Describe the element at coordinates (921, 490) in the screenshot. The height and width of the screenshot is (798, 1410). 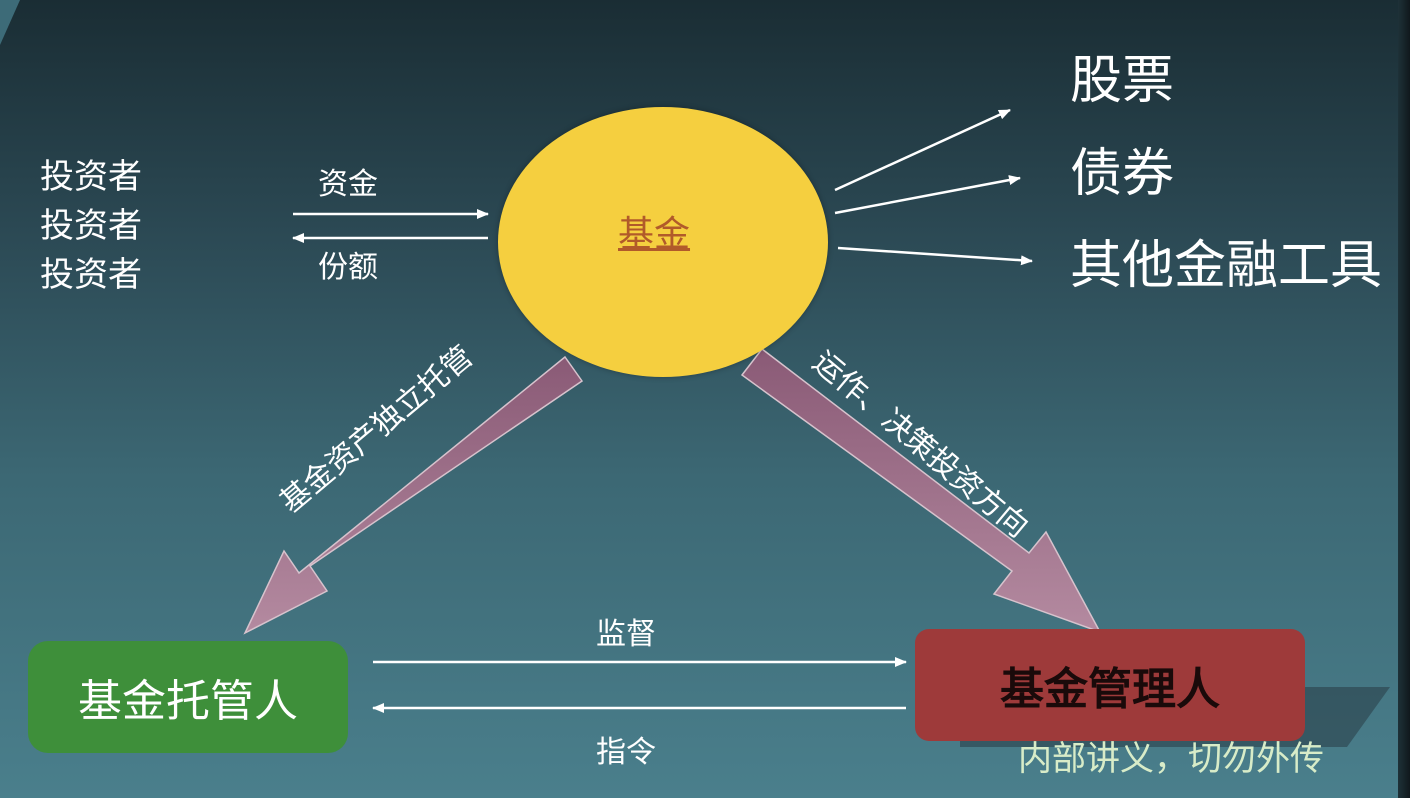
I see `operation-big-arrow` at that location.